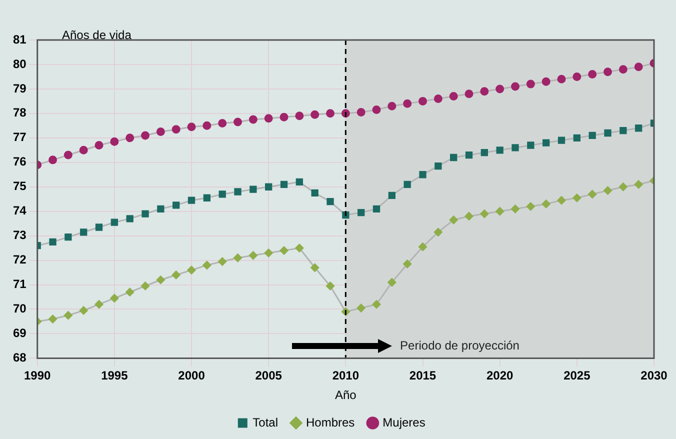  I want to click on y-tick-label: 75, so click(19, 186).